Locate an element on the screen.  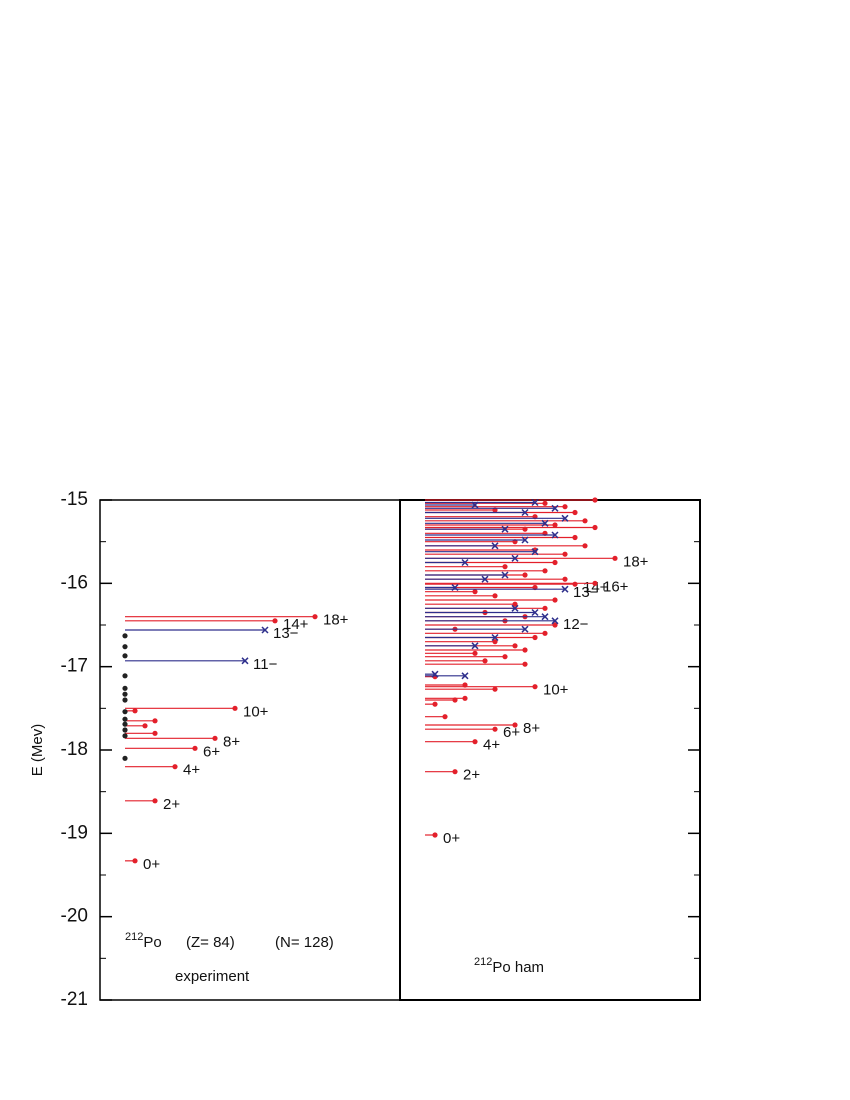
y-tick-label: -21 is located at coordinates (74, 999).